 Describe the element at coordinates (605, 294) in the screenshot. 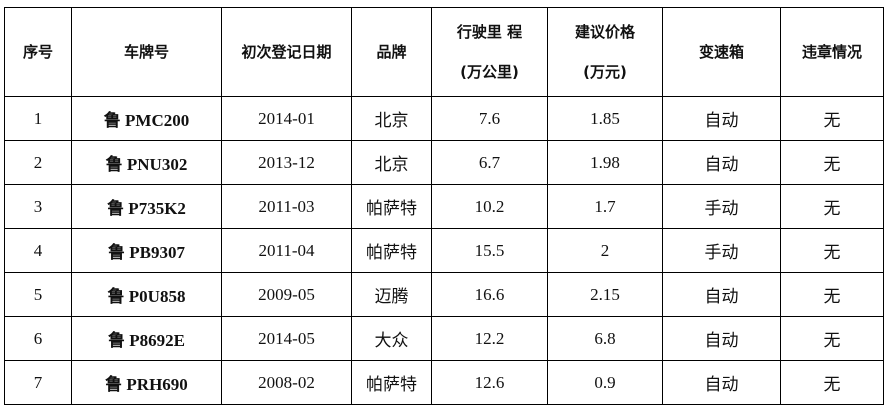

I see `cell-price: 2.15` at that location.